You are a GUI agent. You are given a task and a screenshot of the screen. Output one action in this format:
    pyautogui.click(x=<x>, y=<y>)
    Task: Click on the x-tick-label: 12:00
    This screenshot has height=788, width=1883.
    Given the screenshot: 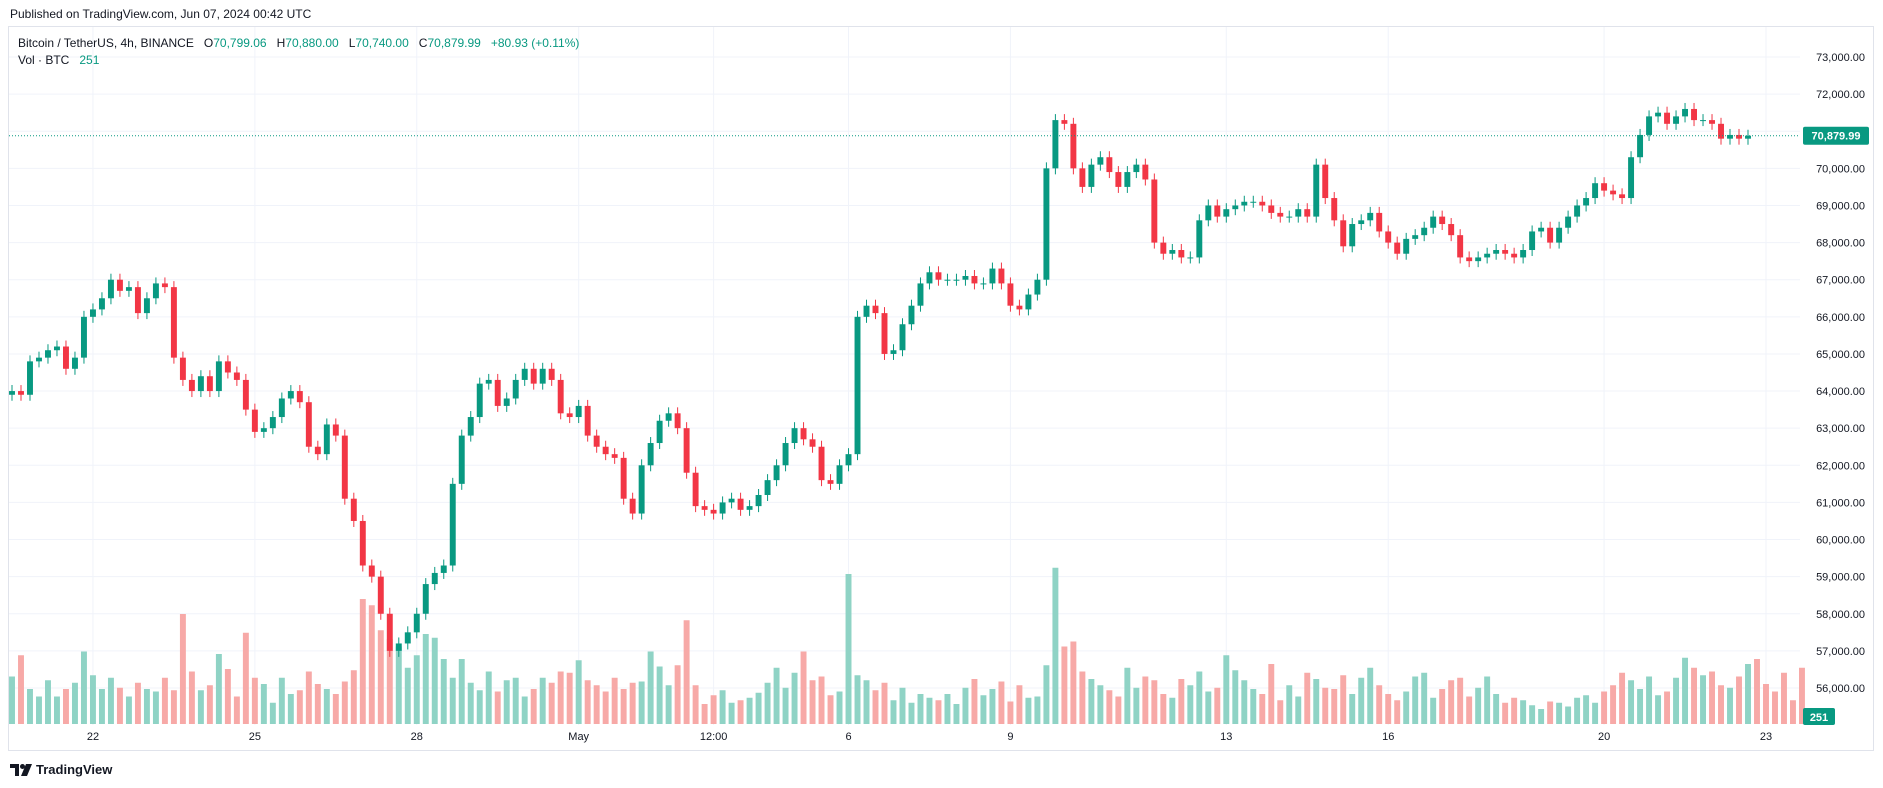 What is the action you would take?
    pyautogui.click(x=714, y=737)
    